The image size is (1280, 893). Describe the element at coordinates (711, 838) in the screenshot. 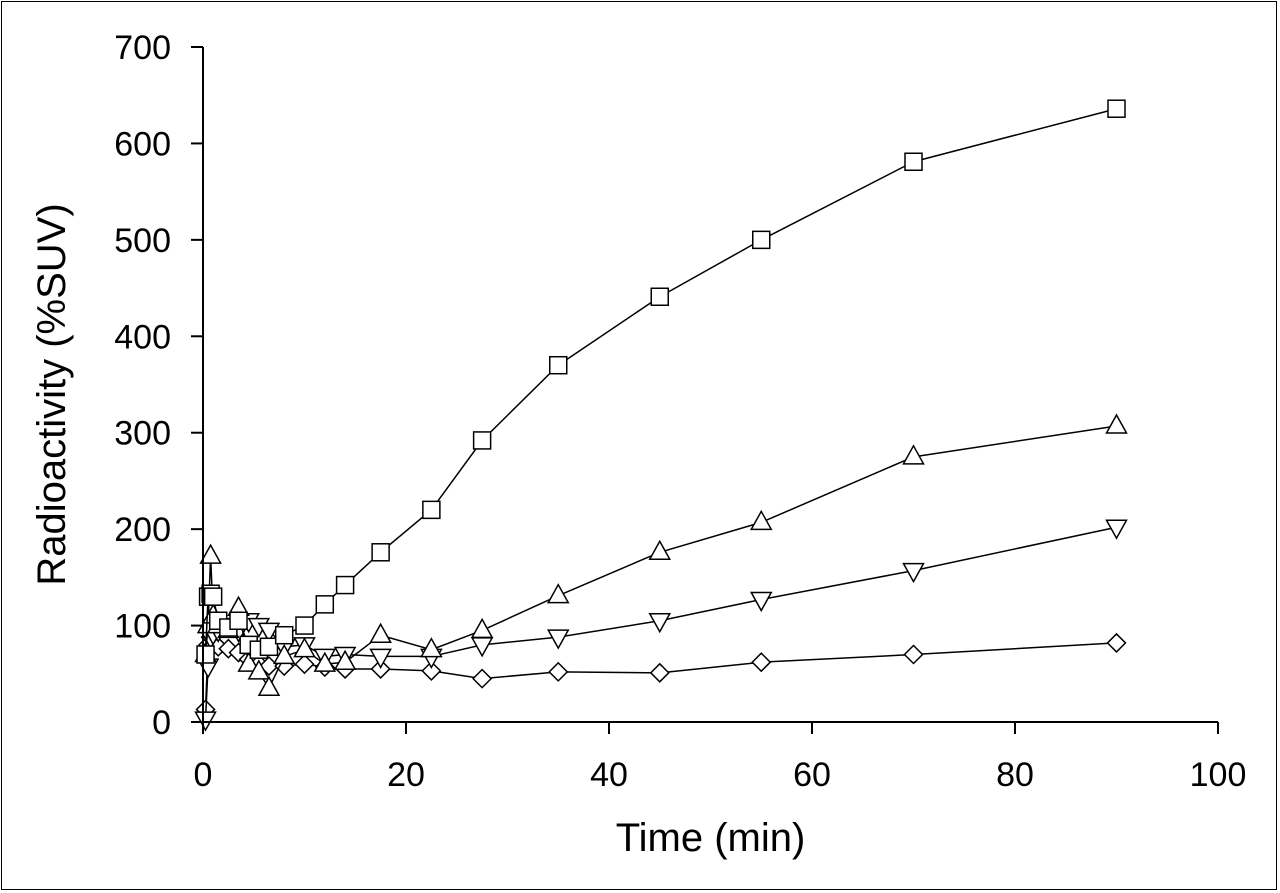

I see `x-axis-title: Time (min)` at that location.